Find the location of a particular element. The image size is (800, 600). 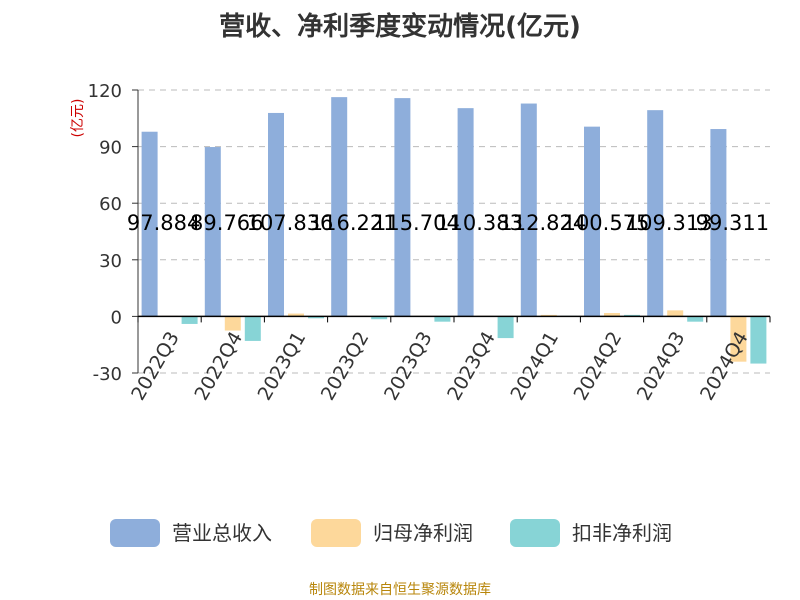

x-tick-label: 2022Q4 is located at coordinates (218, 366).